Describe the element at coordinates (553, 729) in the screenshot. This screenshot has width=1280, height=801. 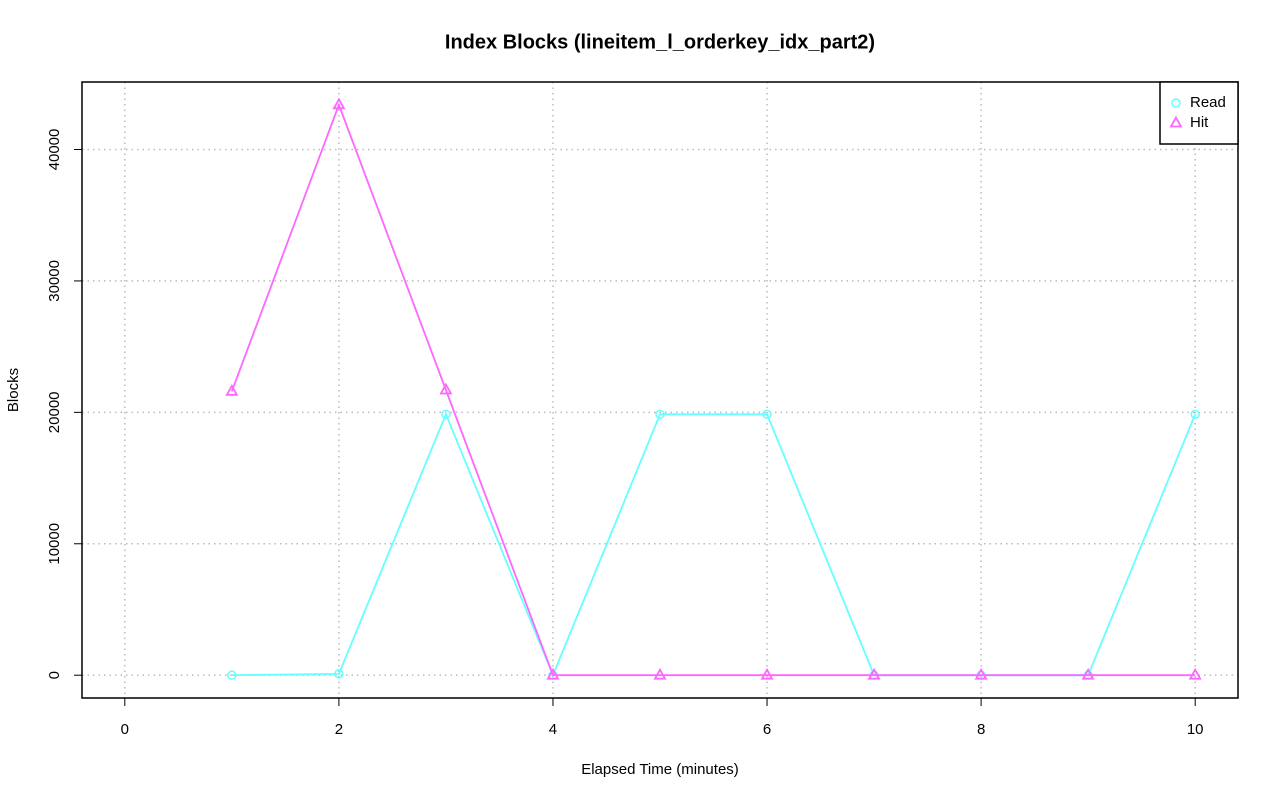
I see `x-tick-label: 4` at that location.